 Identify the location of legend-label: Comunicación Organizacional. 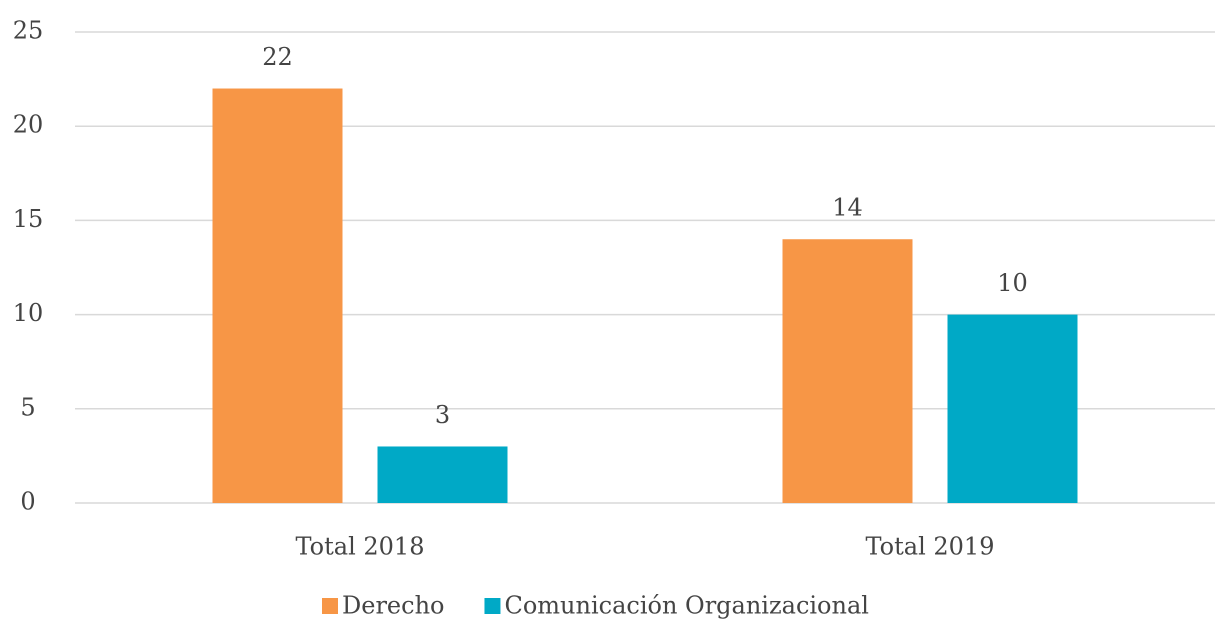
(686, 606).